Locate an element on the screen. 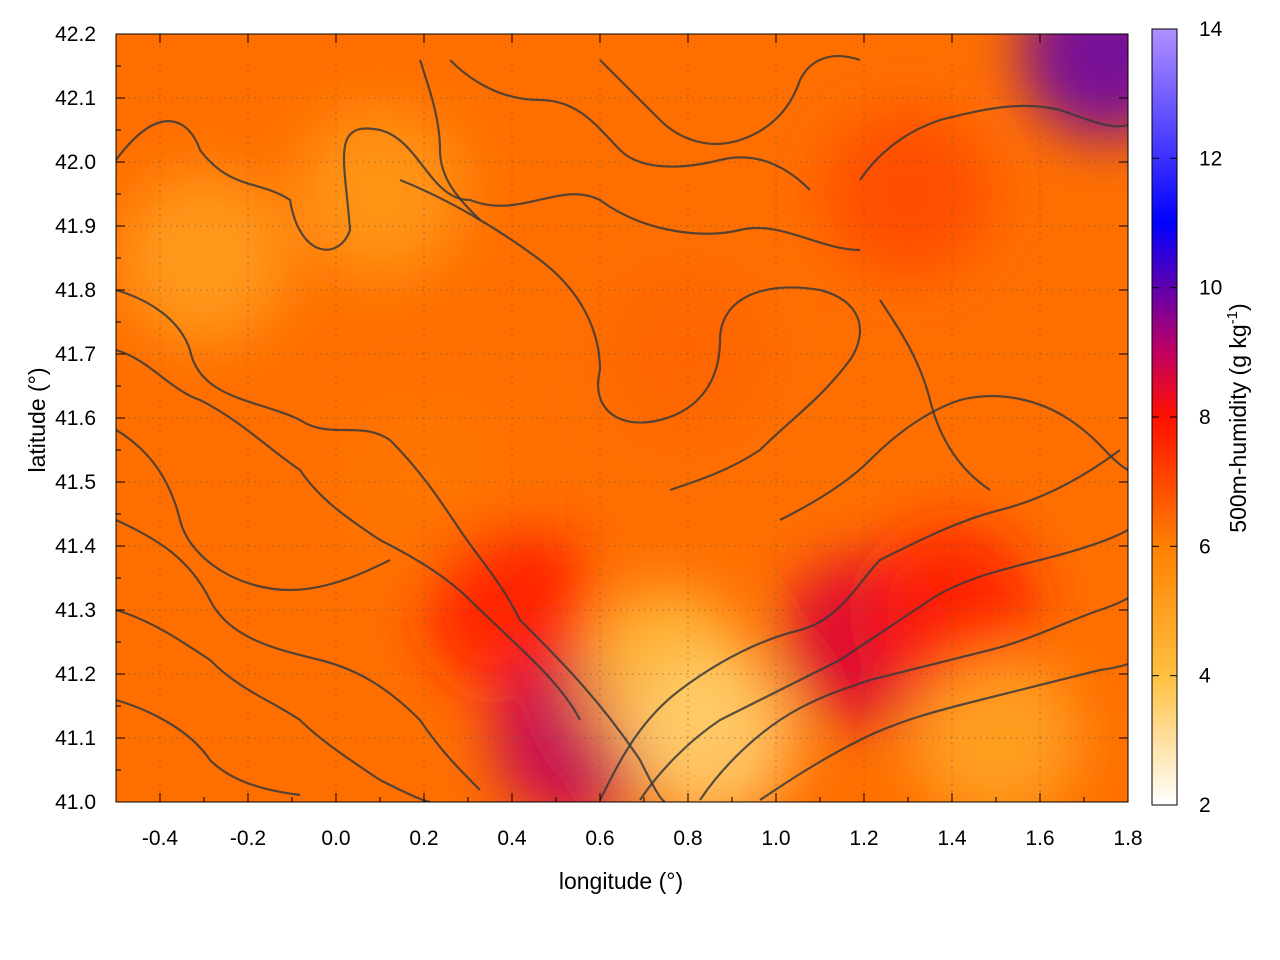 The image size is (1280, 960). x-tick-label: 1.2 is located at coordinates (863, 838).